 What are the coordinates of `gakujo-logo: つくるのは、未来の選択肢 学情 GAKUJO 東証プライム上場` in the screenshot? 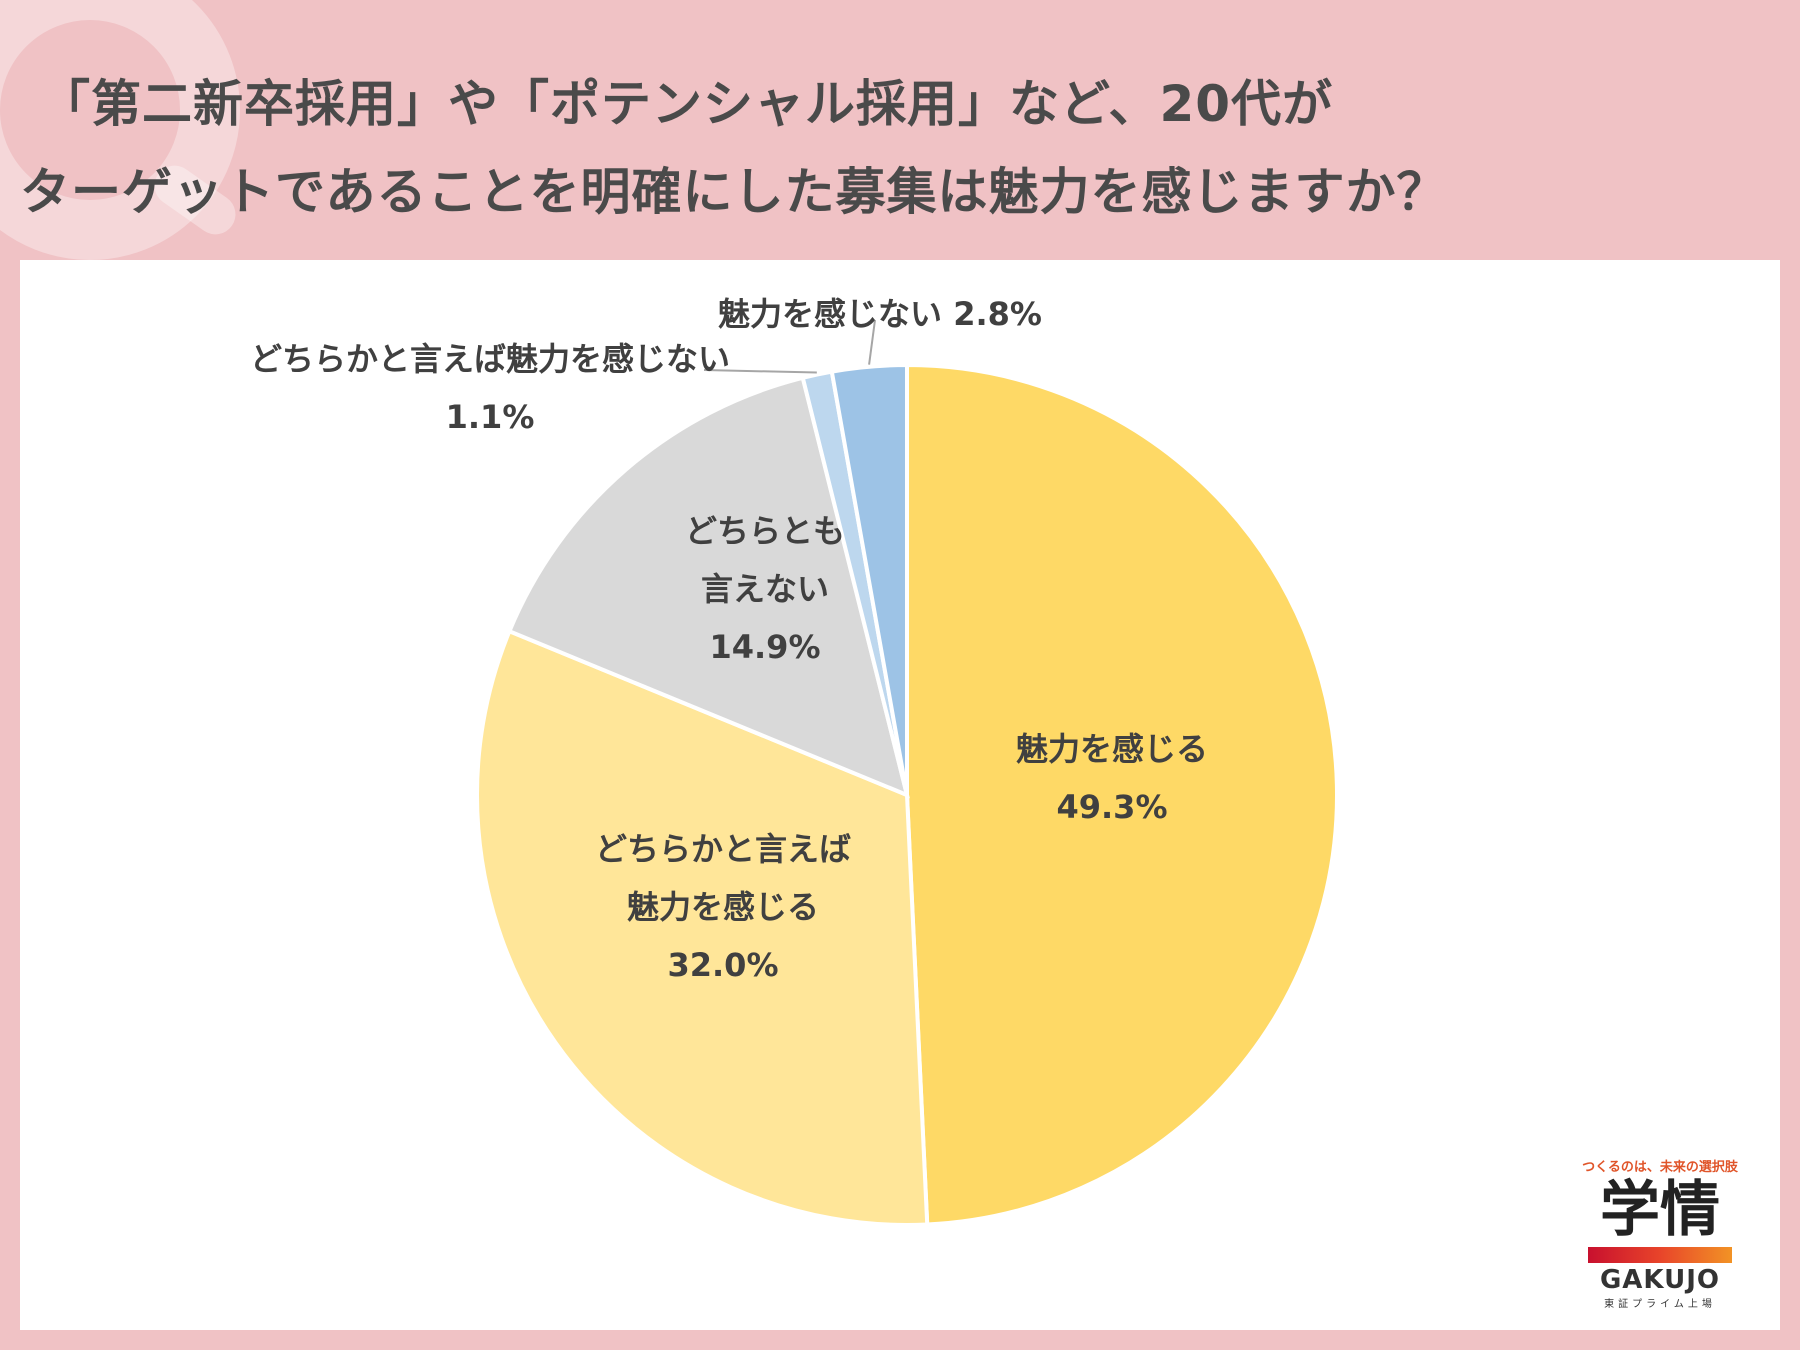 It's located at (1660, 1233).